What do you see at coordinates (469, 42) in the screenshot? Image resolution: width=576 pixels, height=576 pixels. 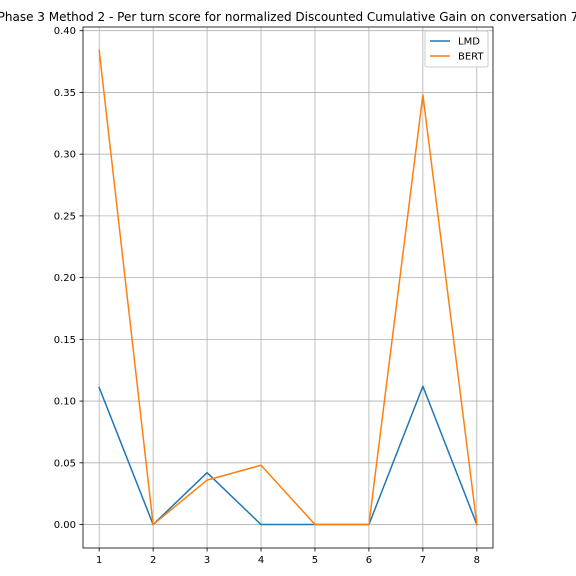 I see `legend-label-lmd: LMD` at bounding box center [469, 42].